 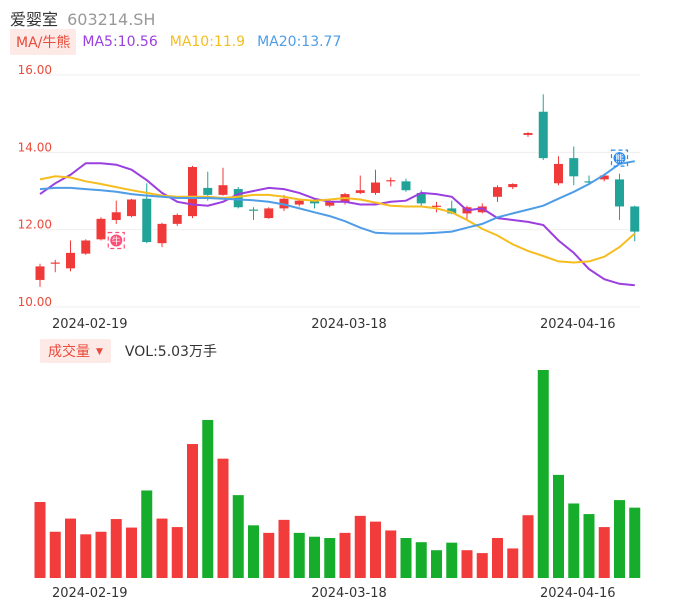 What do you see at coordinates (34, 19) in the screenshot?
I see `stock-name: 爱婴室` at bounding box center [34, 19].